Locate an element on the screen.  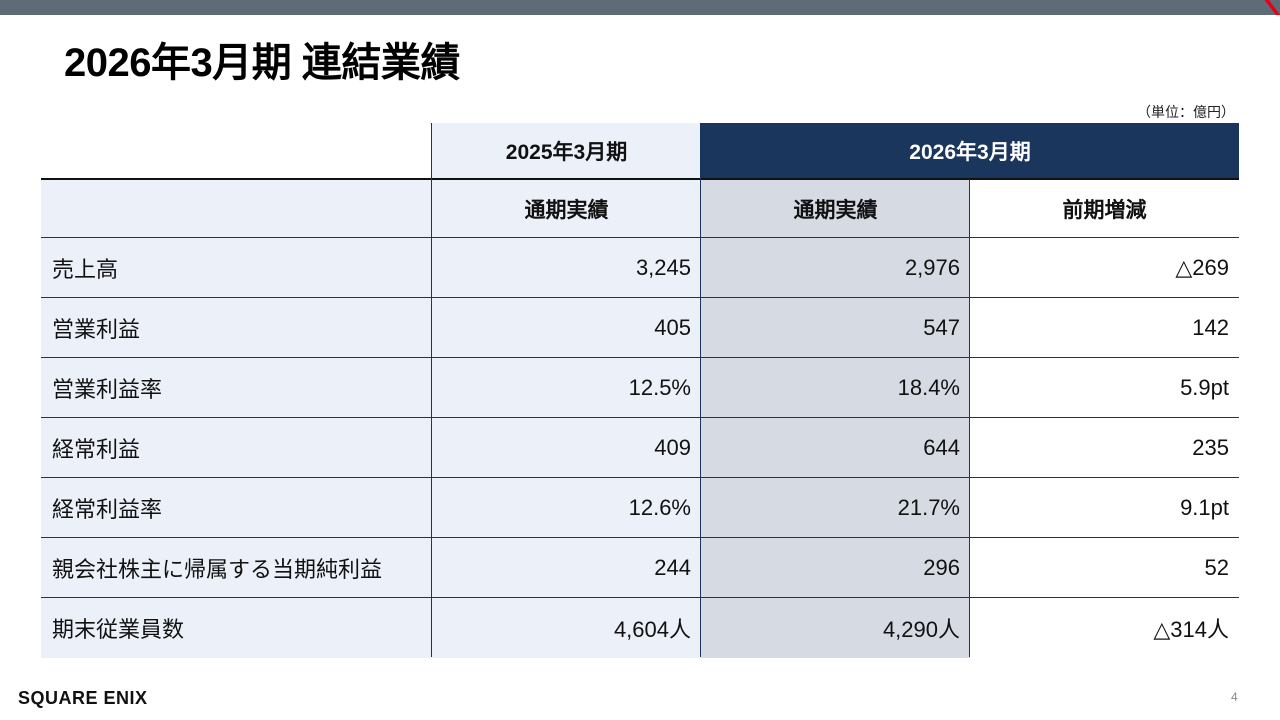
row-prev-value: 405 is located at coordinates (566, 328).